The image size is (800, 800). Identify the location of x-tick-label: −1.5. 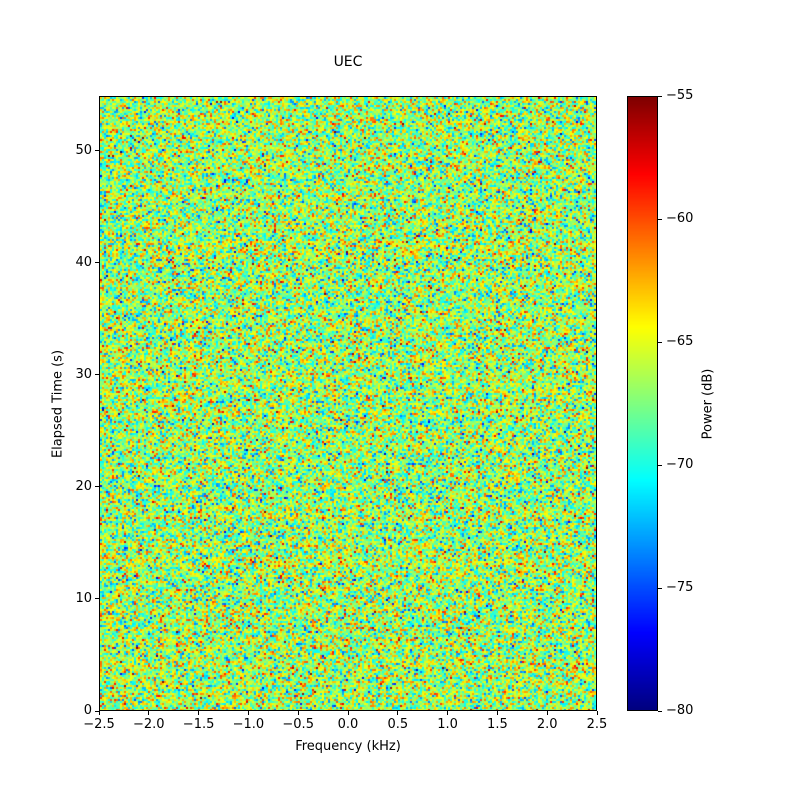
(198, 724).